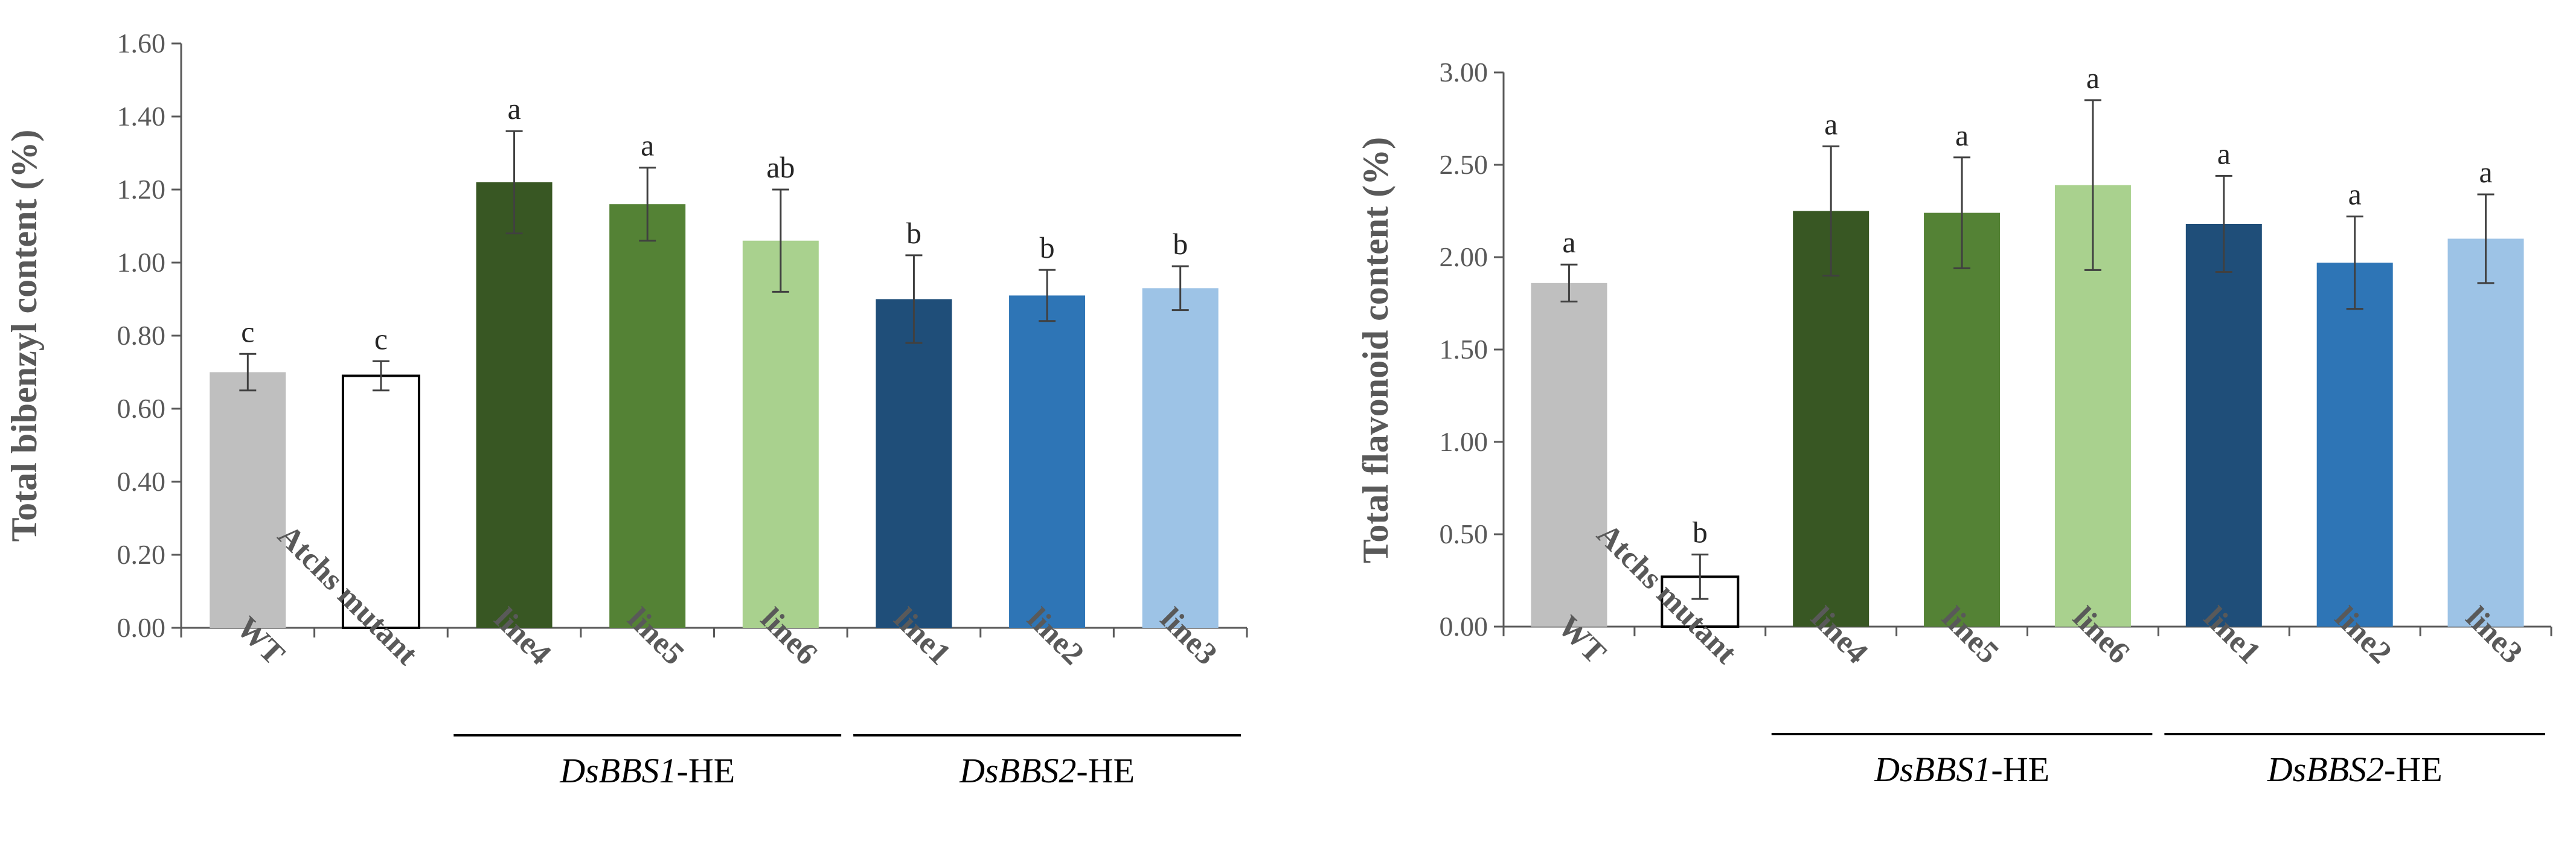  What do you see at coordinates (141, 408) in the screenshot?
I see `y-tick-label: 0.60` at bounding box center [141, 408].